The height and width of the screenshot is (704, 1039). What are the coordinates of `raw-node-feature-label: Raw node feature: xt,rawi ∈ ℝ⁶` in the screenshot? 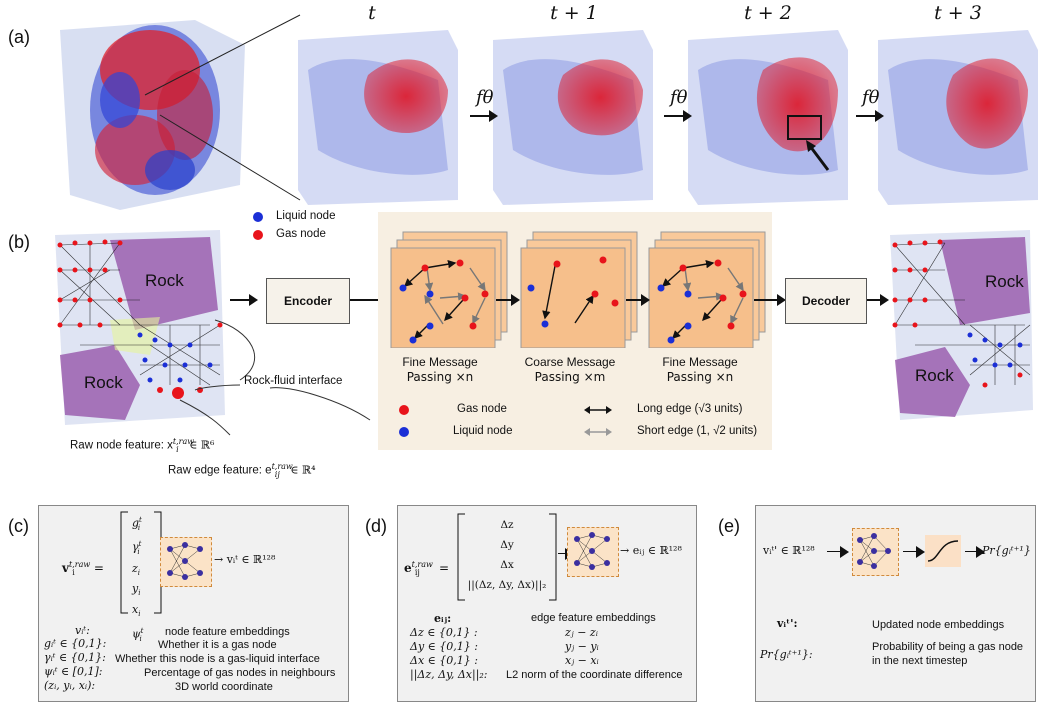 It's located at (142, 445).